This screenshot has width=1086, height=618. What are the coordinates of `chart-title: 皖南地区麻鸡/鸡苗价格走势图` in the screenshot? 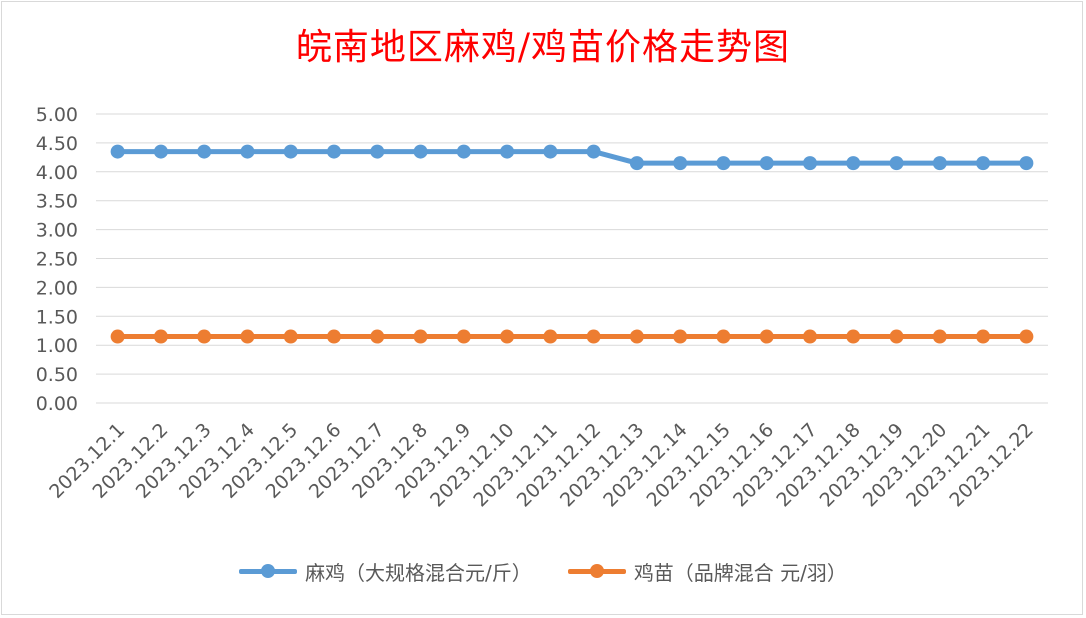 It's located at (543, 47).